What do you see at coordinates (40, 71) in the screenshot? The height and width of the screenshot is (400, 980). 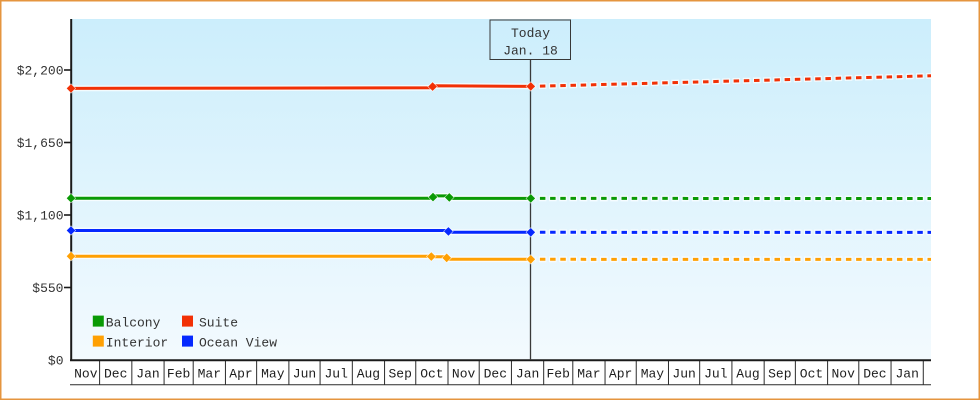 I see `svg-text: $2,200` at bounding box center [40, 71].